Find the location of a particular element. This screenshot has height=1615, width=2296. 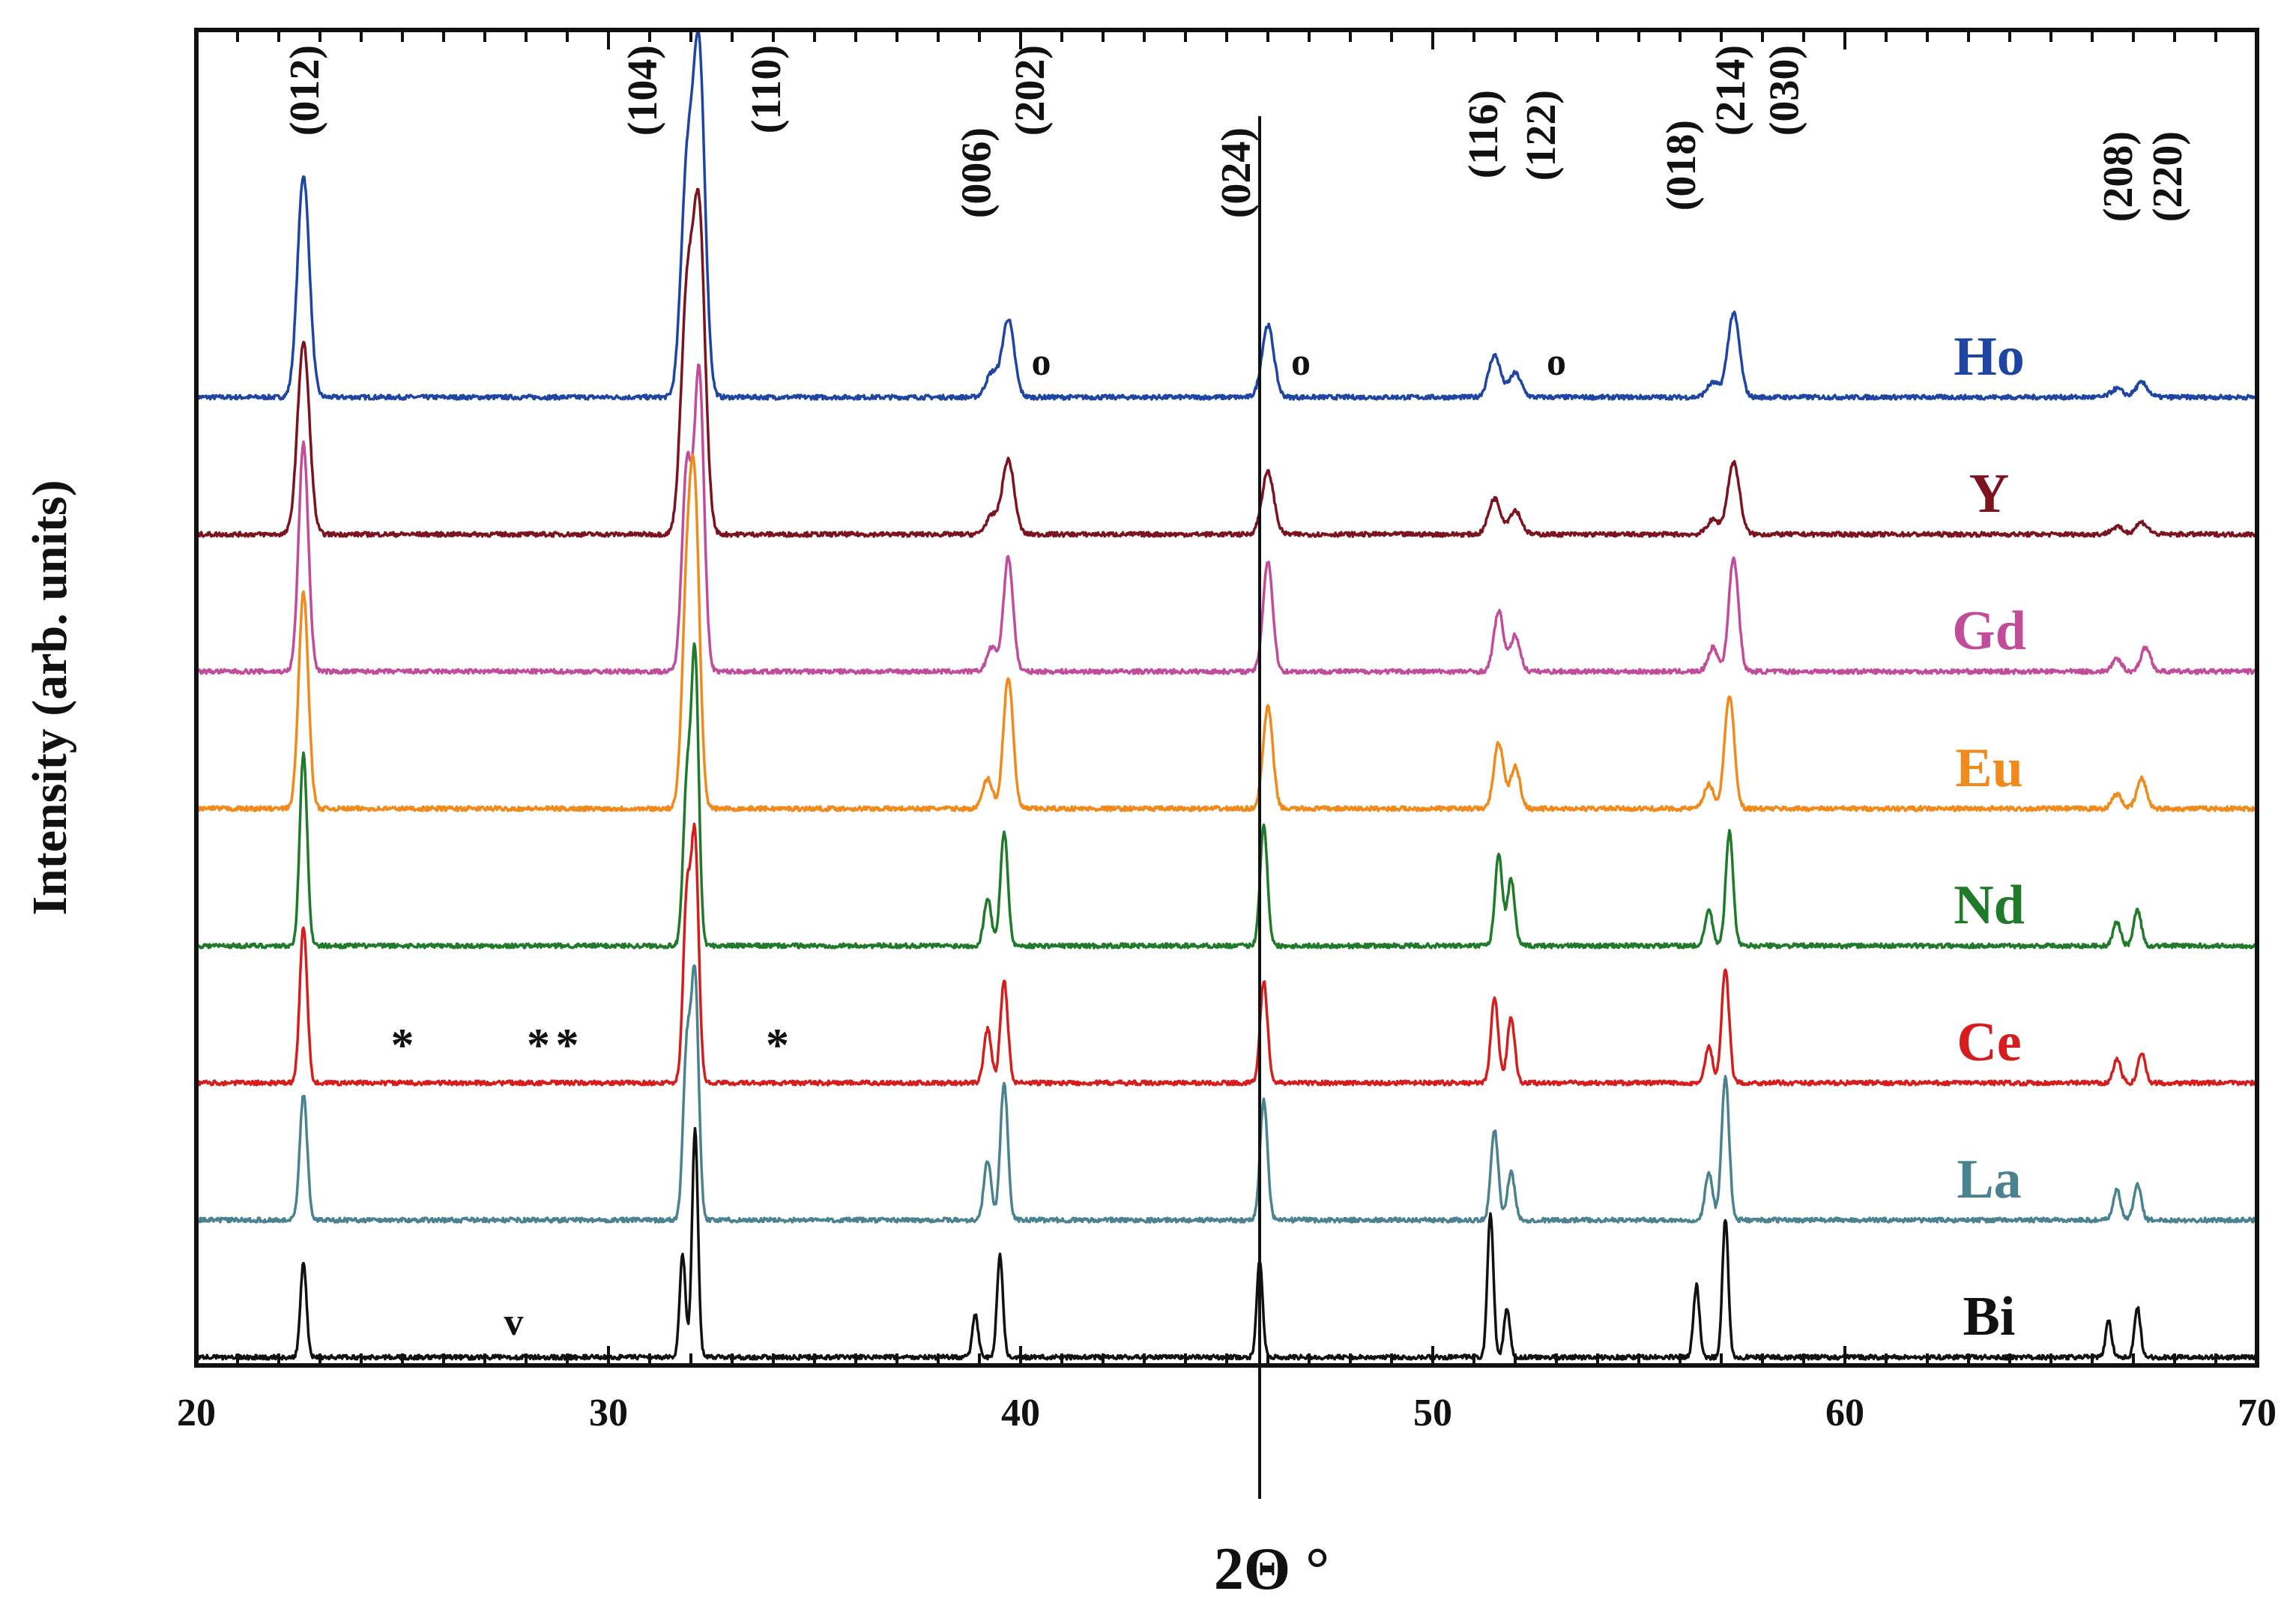

y-axis-label: Intensity (arb. units) is located at coordinates (49, 697).